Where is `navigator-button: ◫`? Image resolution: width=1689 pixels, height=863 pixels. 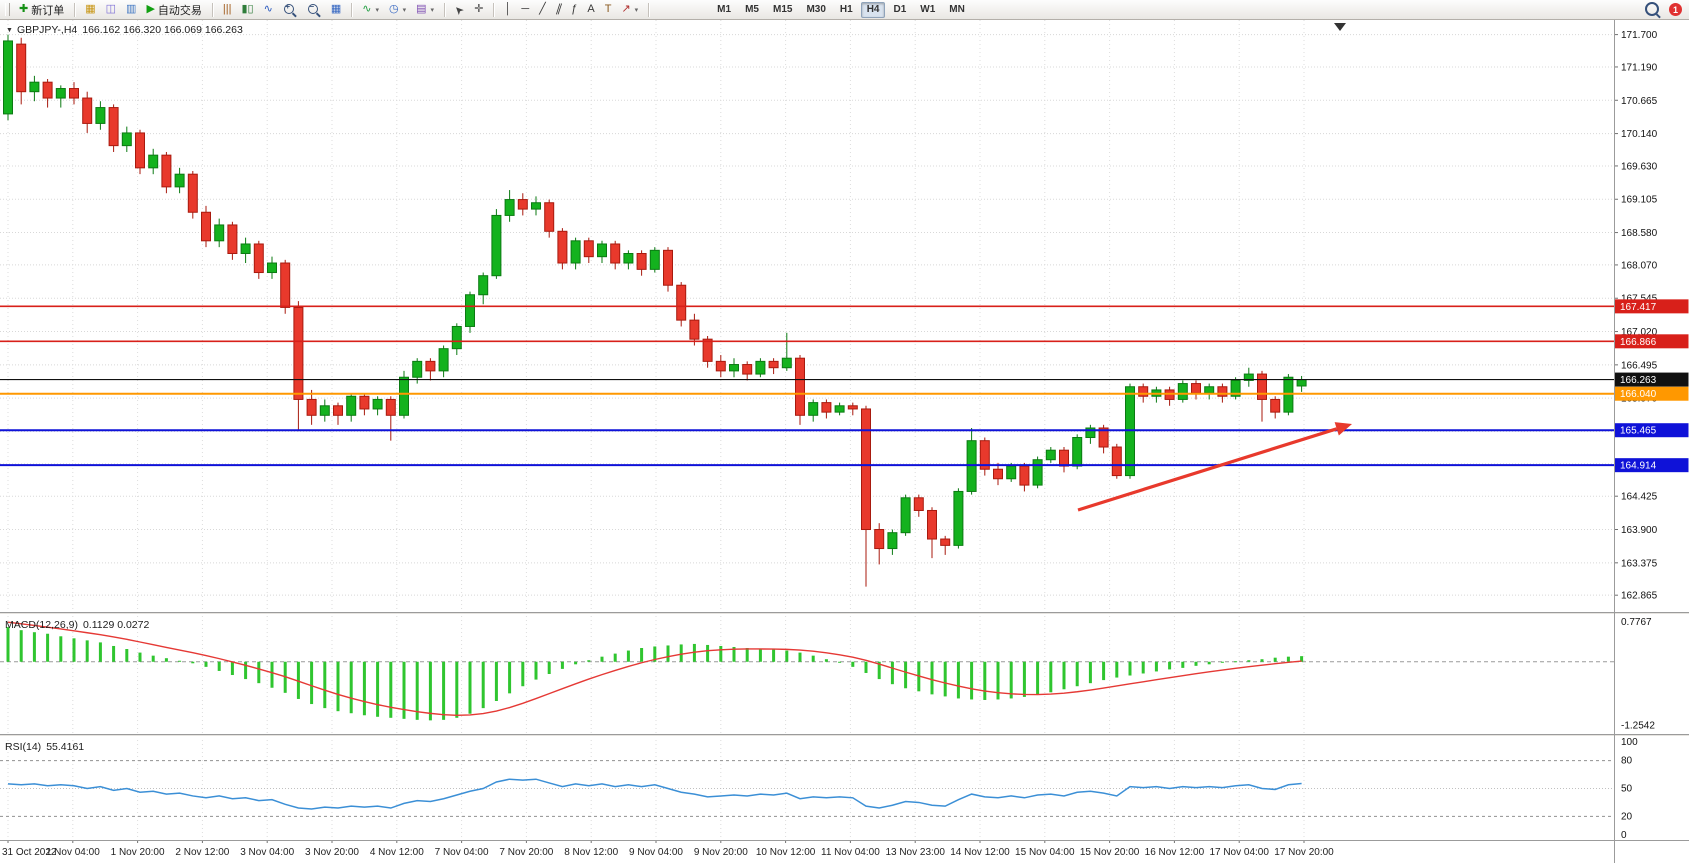
navigator-button: ◫ is located at coordinates (111, 9).